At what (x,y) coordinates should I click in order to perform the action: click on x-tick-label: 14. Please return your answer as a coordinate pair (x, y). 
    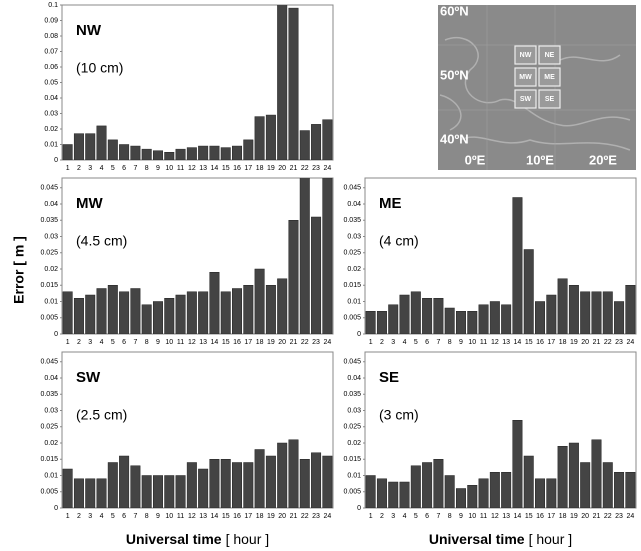
    Looking at the image, I should click on (215, 342).